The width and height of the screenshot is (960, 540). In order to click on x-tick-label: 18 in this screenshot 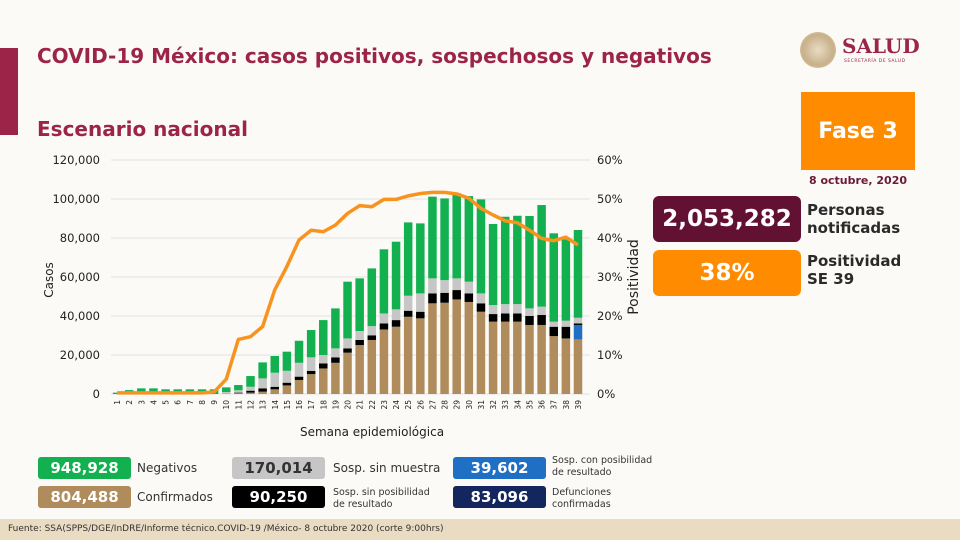, I will do `click(323, 405)`.